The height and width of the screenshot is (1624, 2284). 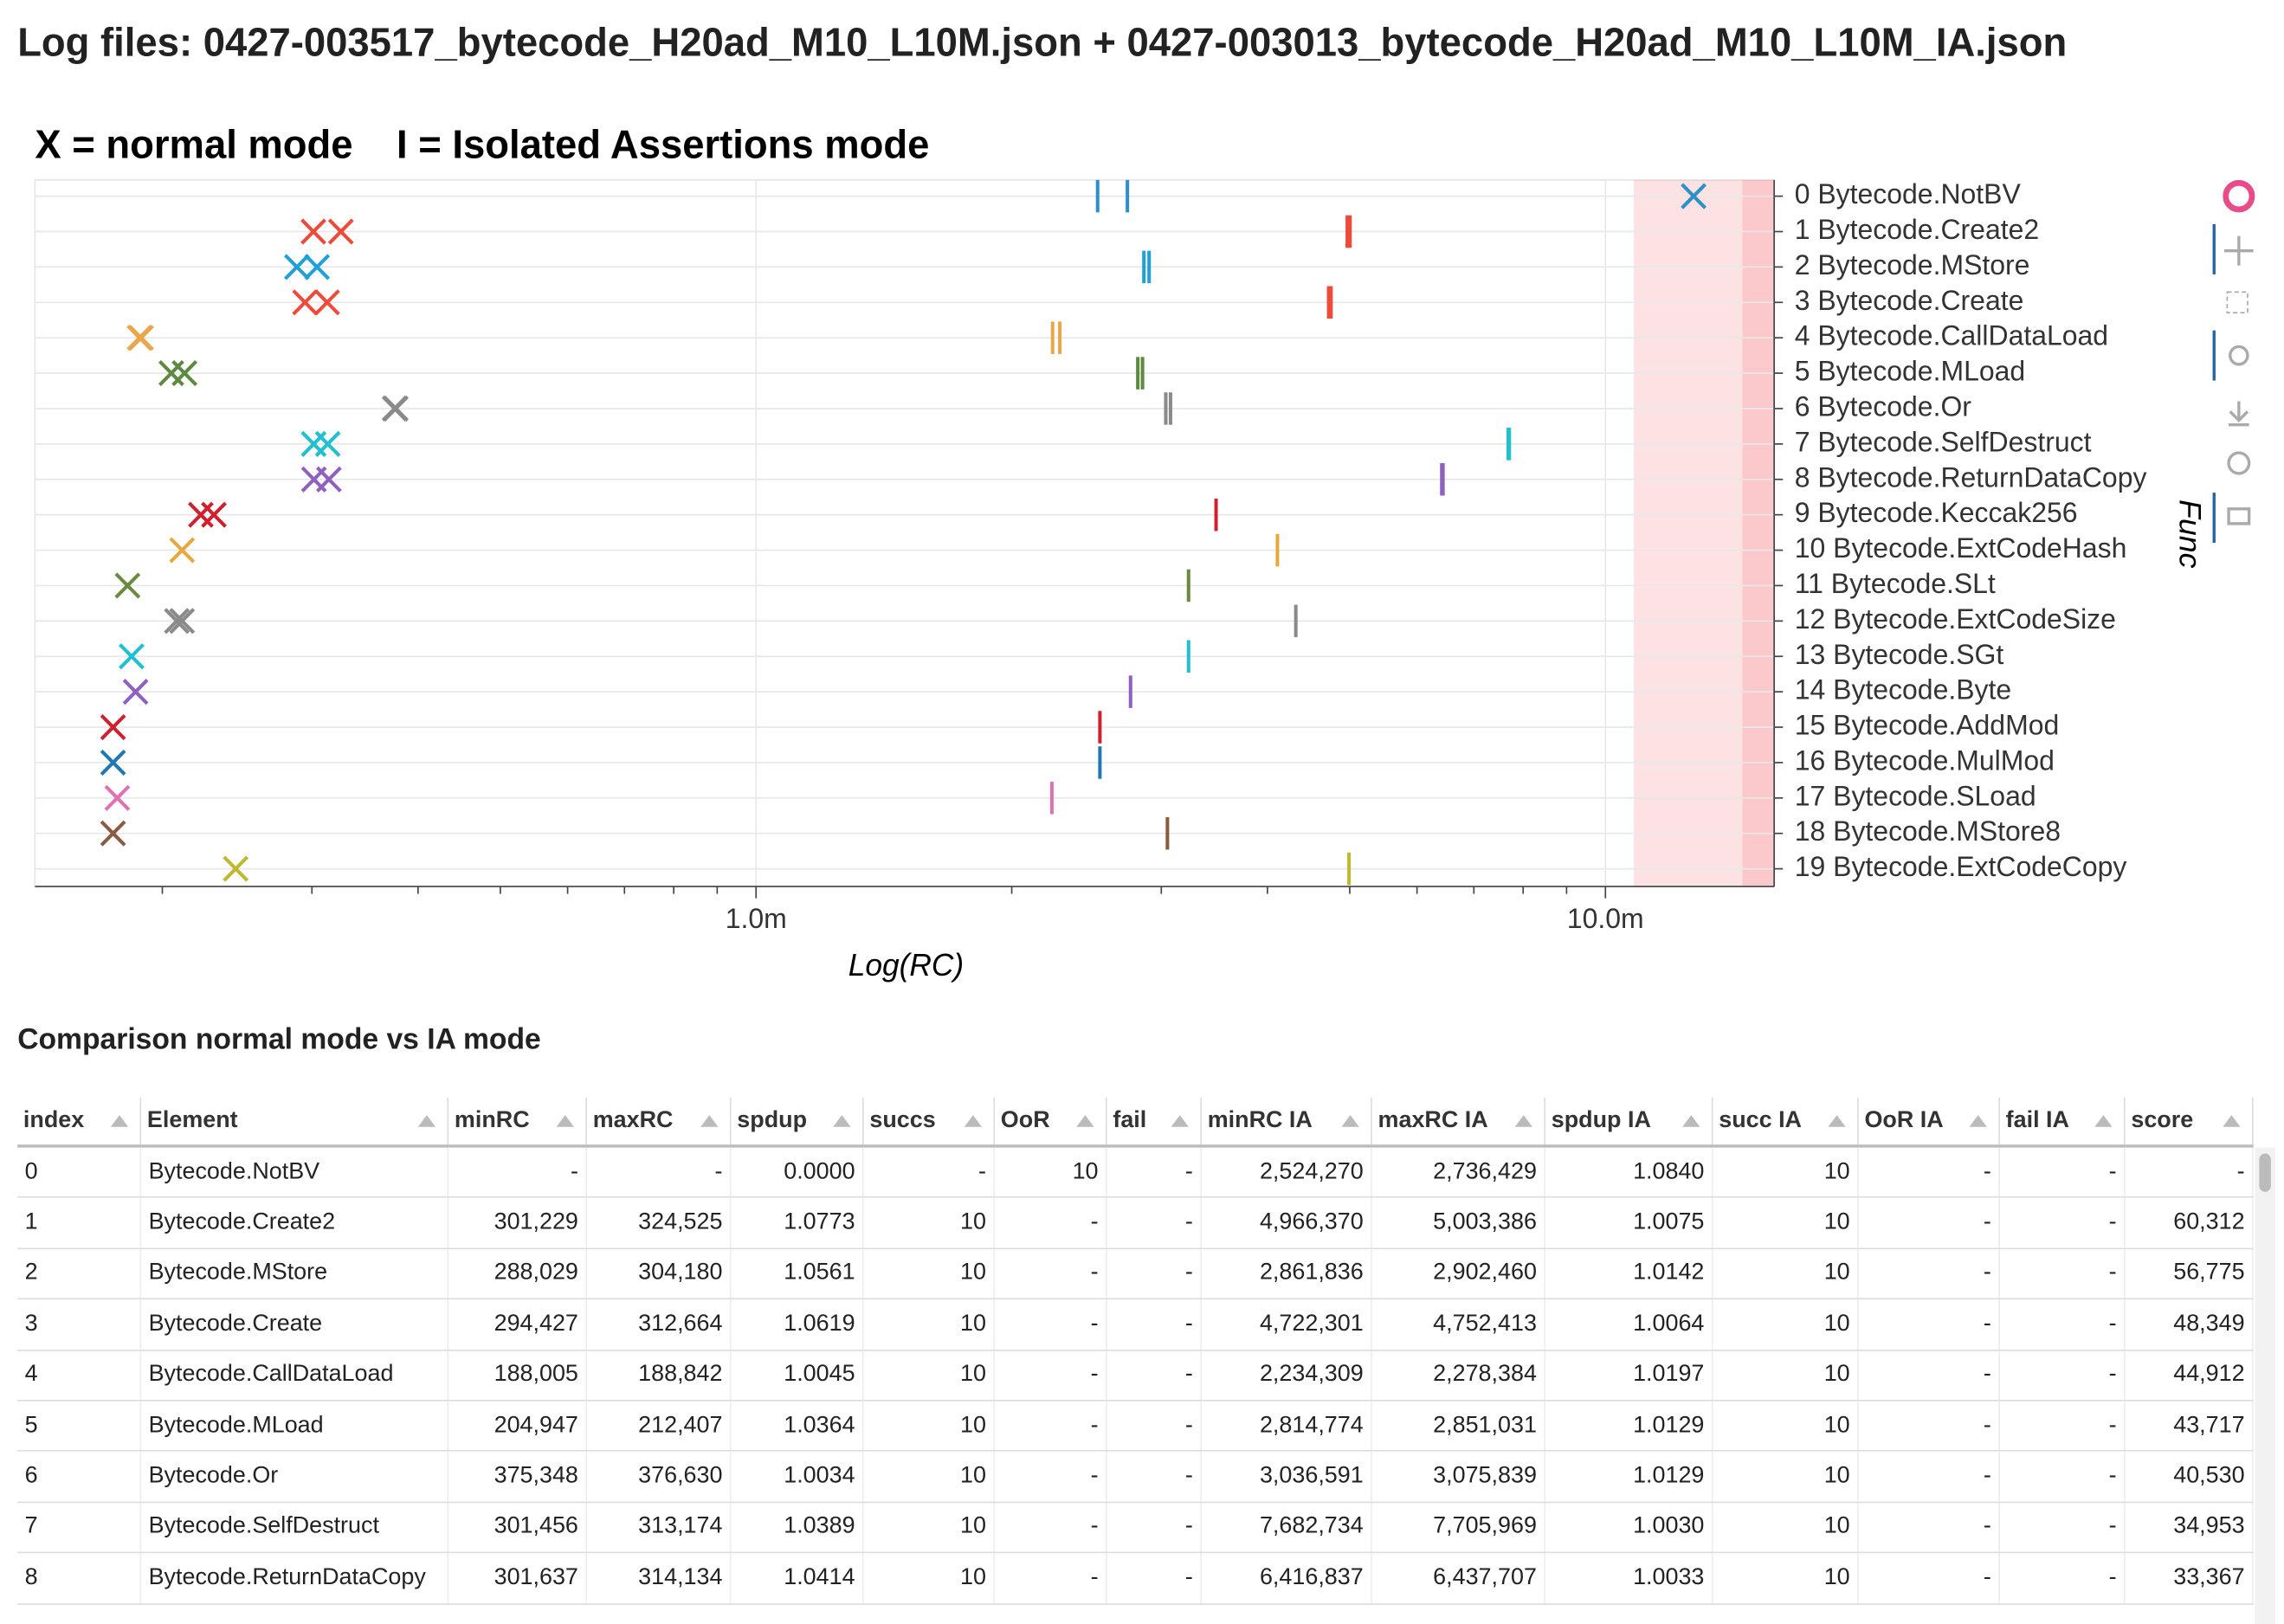 What do you see at coordinates (1971, 477) in the screenshot?
I see `y-tick-label: 8 Bytecode.ReturnDataCopy` at bounding box center [1971, 477].